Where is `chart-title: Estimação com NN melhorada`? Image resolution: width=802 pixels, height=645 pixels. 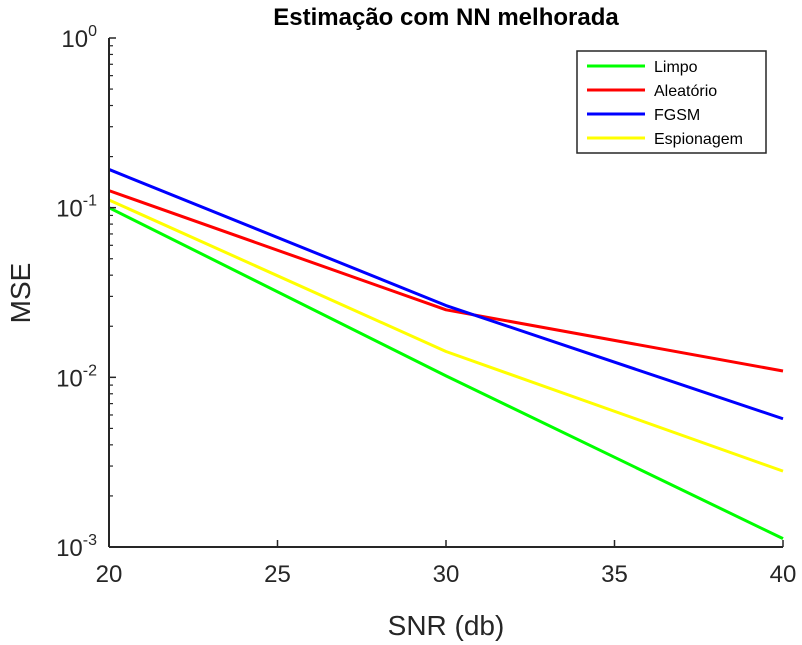 chart-title: Estimação com NN melhorada is located at coordinates (446, 17).